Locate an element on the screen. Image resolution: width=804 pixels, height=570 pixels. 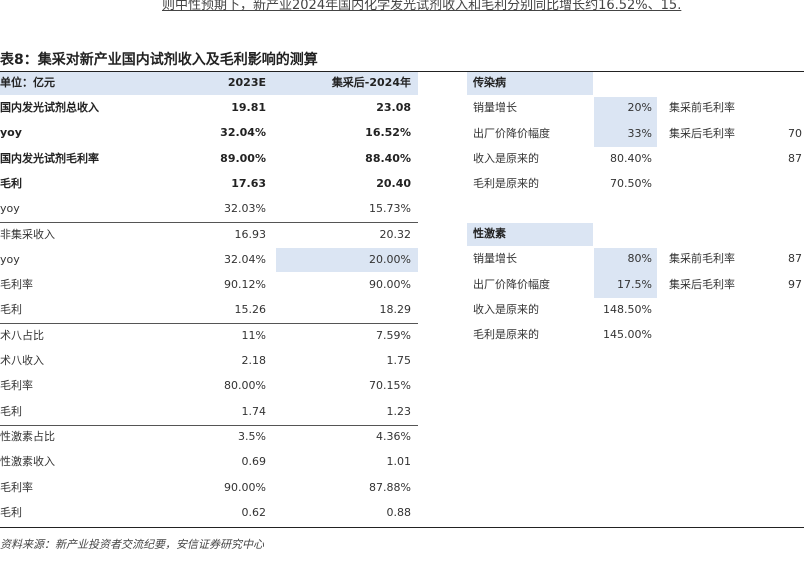
infectious-label: 销量增长 is located at coordinates (495, 108).